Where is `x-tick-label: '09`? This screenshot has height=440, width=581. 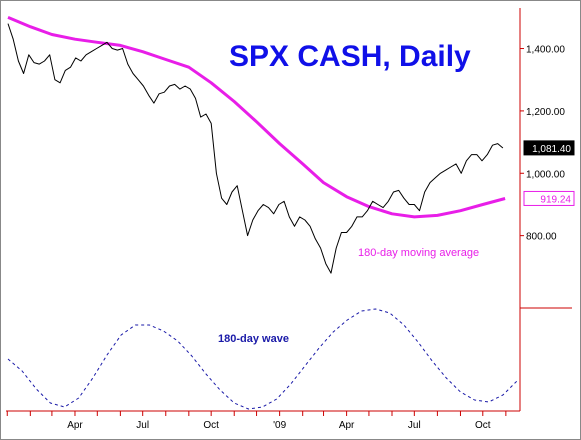
x-tick-label: '09 is located at coordinates (279, 425).